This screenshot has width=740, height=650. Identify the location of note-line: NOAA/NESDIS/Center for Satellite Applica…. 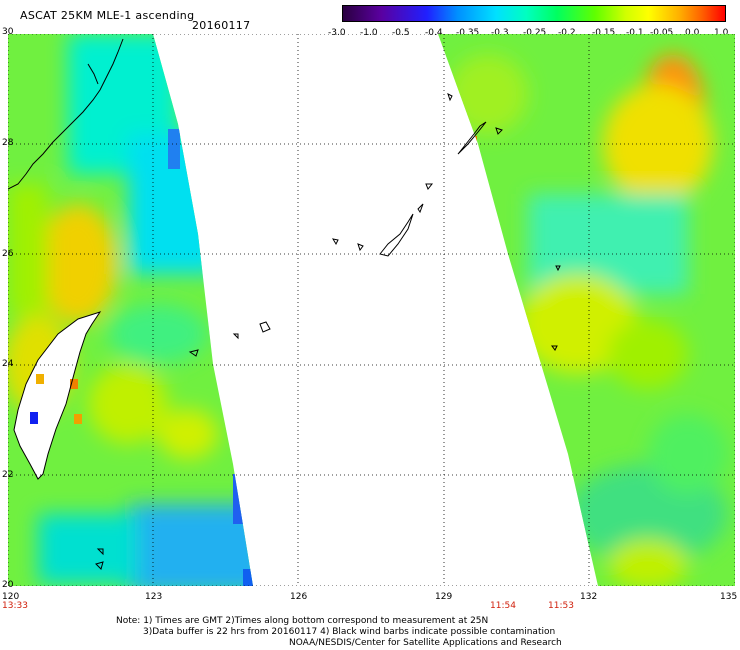
(425, 643).